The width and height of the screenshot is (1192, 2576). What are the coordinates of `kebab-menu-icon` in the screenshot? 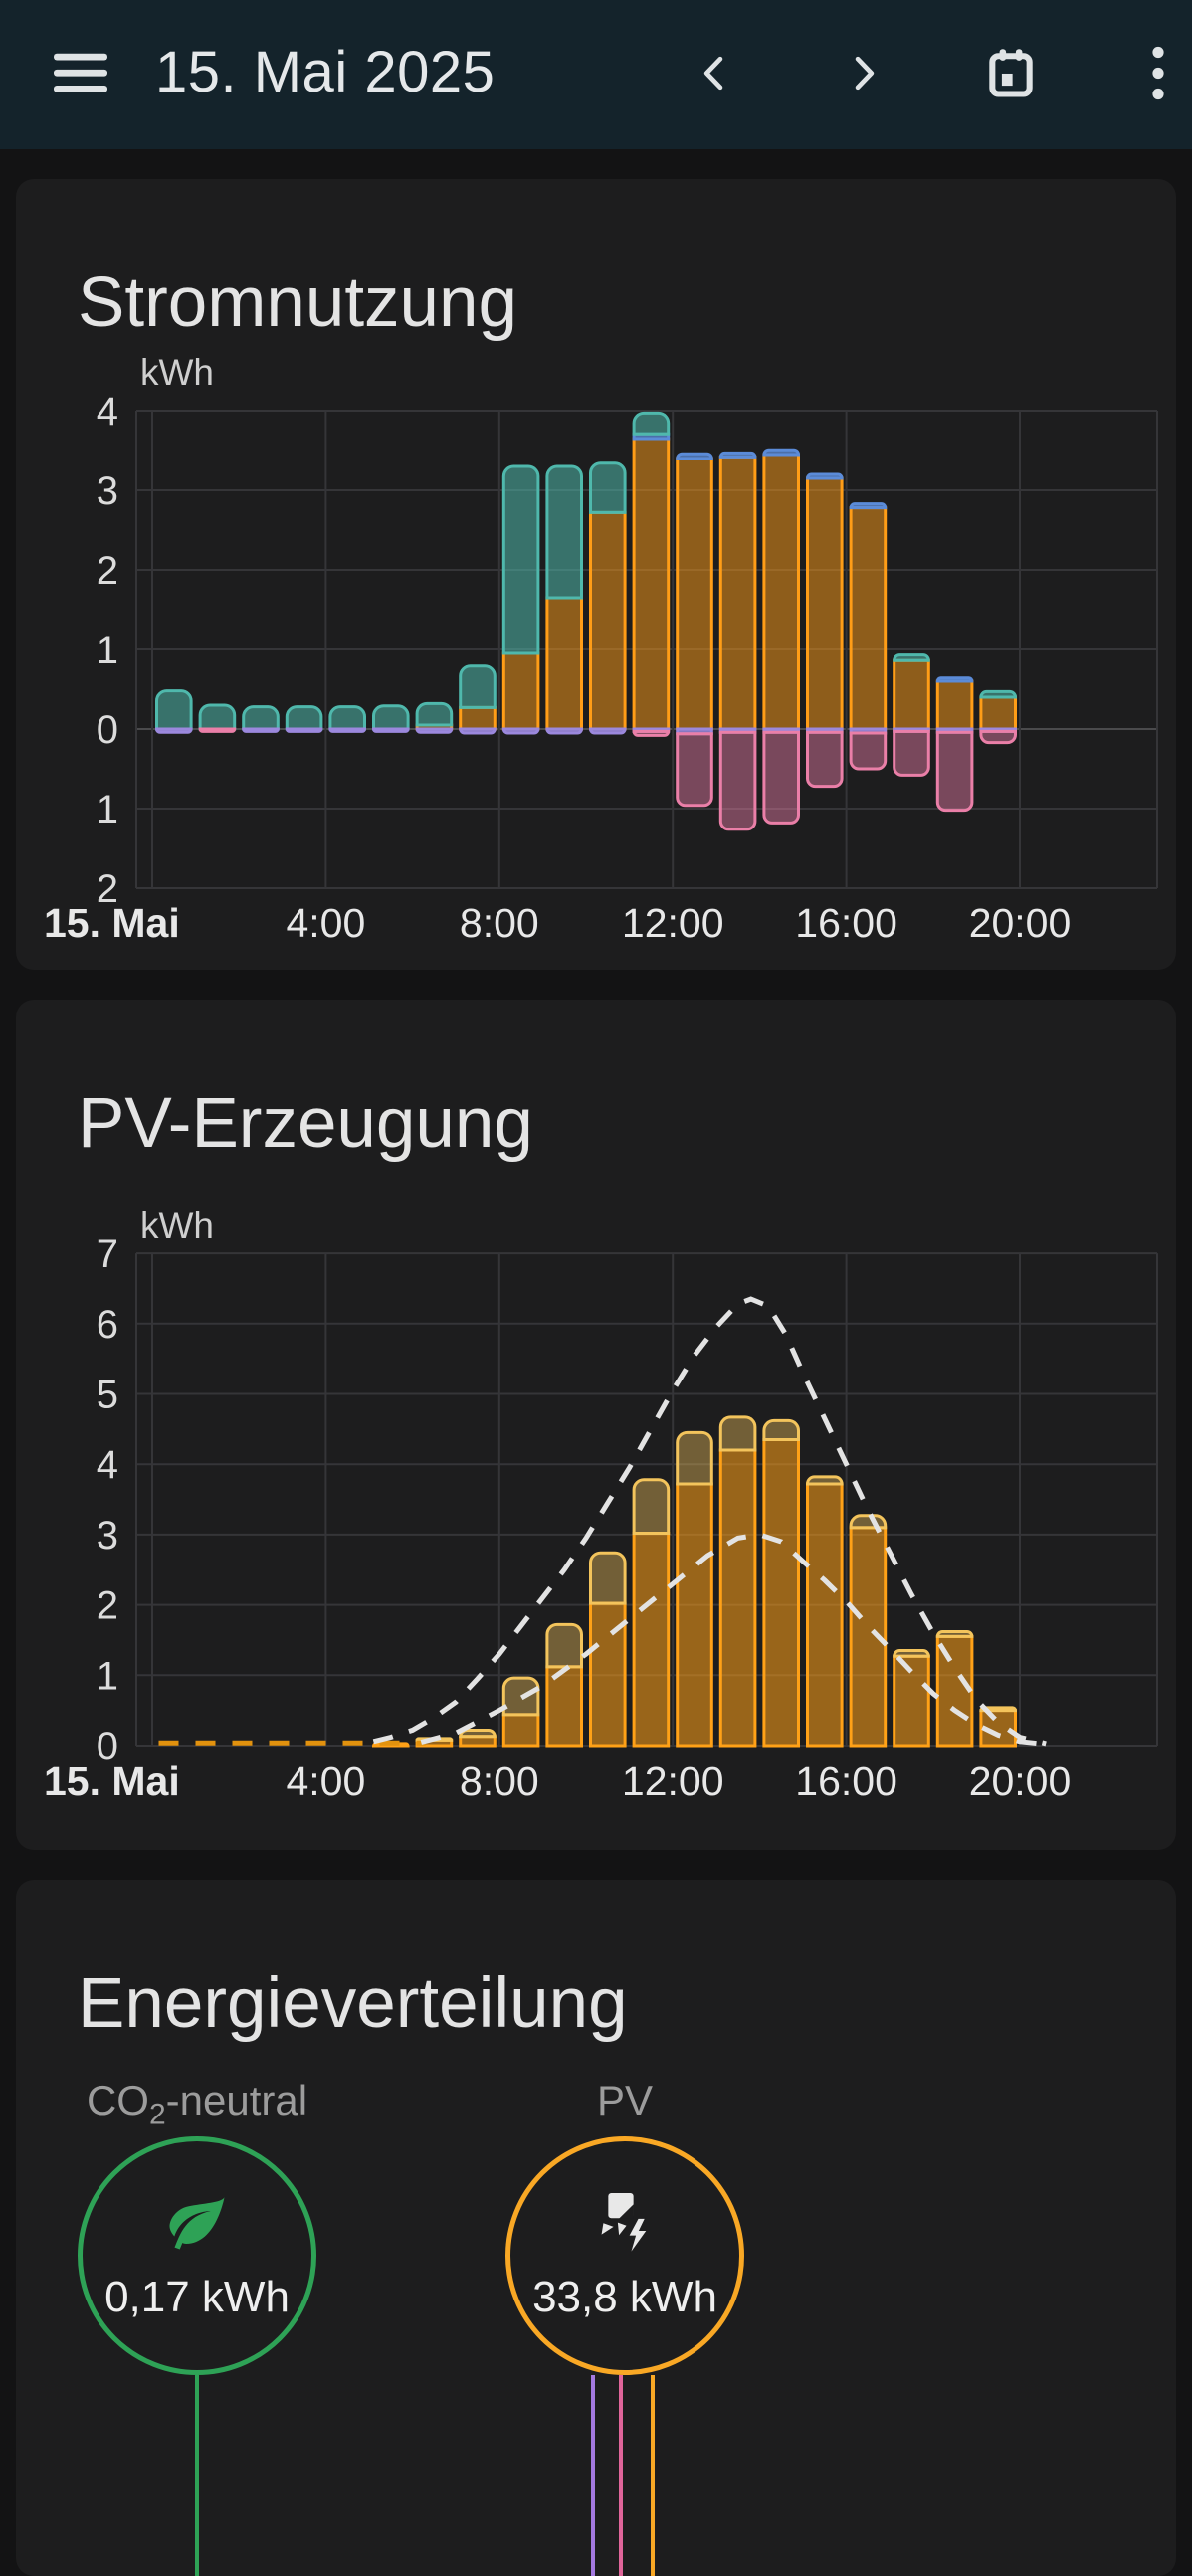 It's located at (1158, 75).